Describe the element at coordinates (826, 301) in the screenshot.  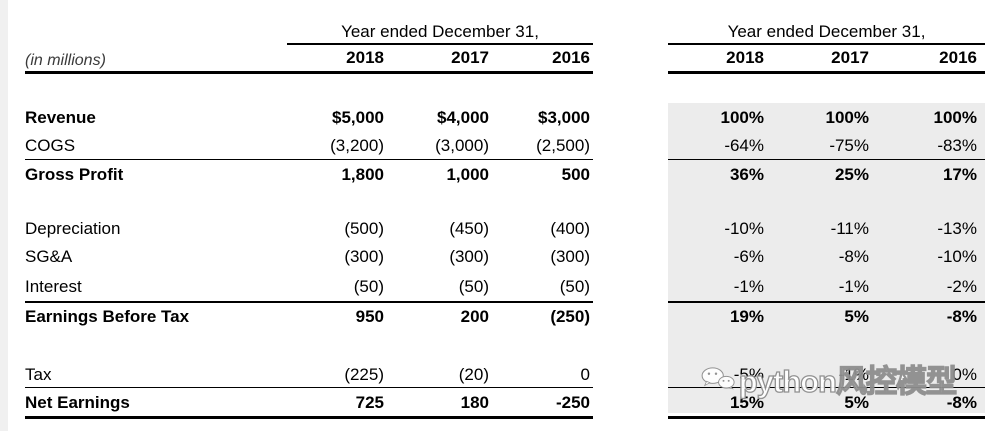
I see `rule-above-ebt-percents` at that location.